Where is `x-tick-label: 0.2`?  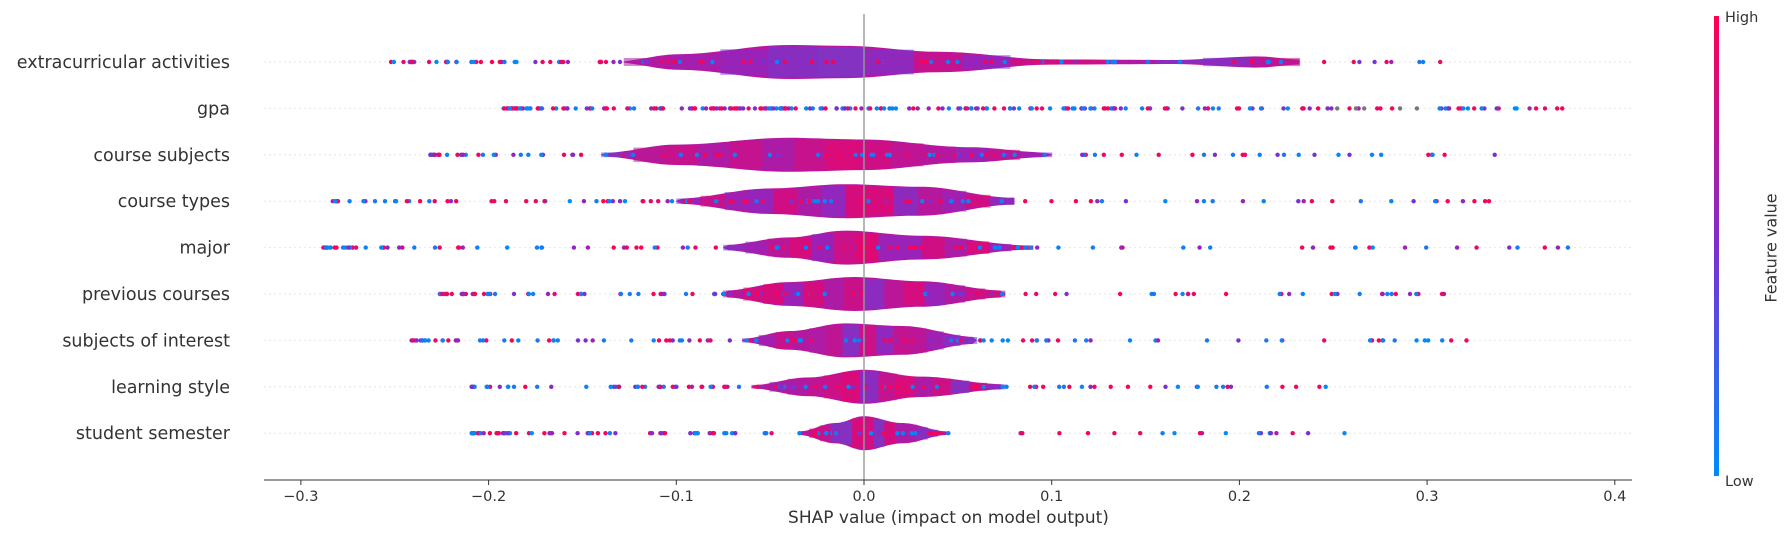
x-tick-label: 0.2 is located at coordinates (1239, 497).